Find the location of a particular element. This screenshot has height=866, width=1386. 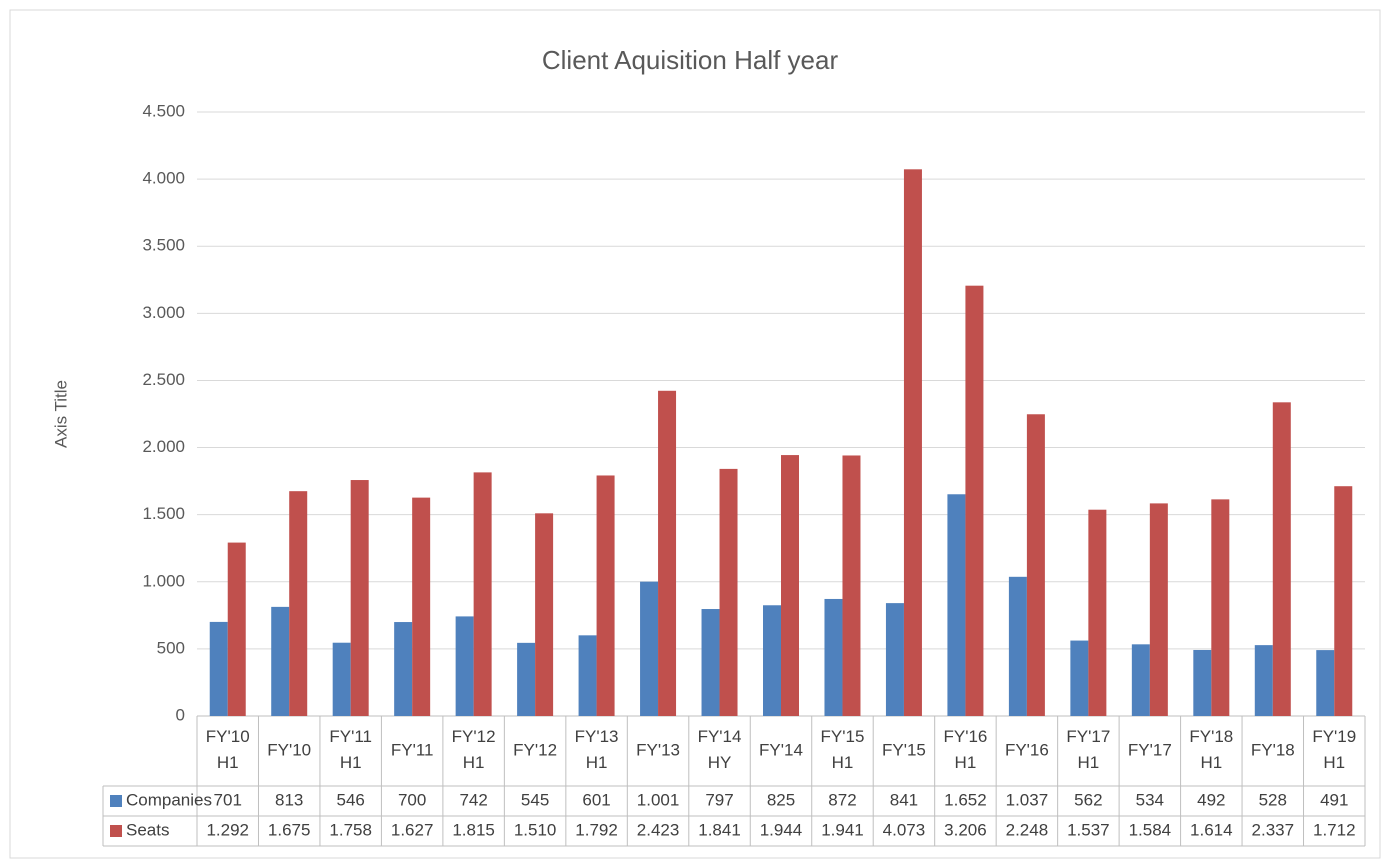

y-tick-label: 4.000 is located at coordinates (163, 178).